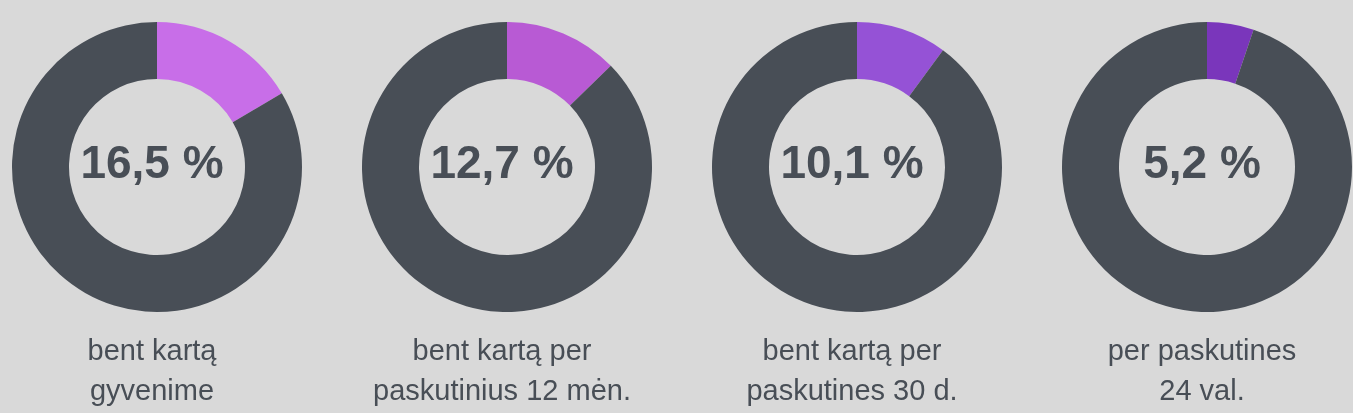 The width and height of the screenshot is (1353, 413). Describe the element at coordinates (152, 370) in the screenshot. I see `text: bent kartą gyvenime` at that location.